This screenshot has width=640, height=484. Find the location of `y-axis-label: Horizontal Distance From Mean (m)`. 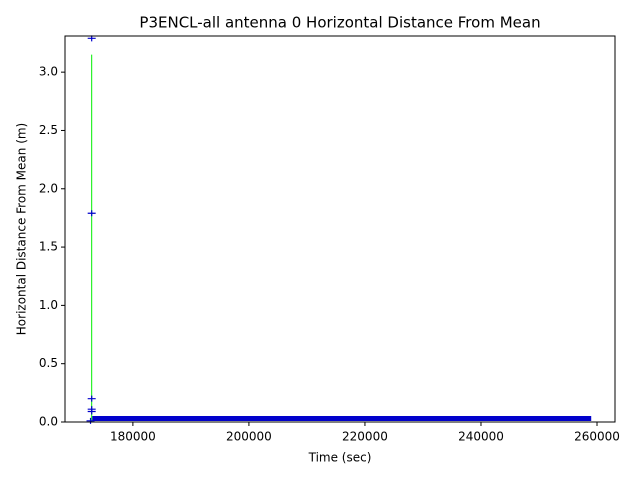

y-axis-label: Horizontal Distance From Mean (m) is located at coordinates (22, 229).